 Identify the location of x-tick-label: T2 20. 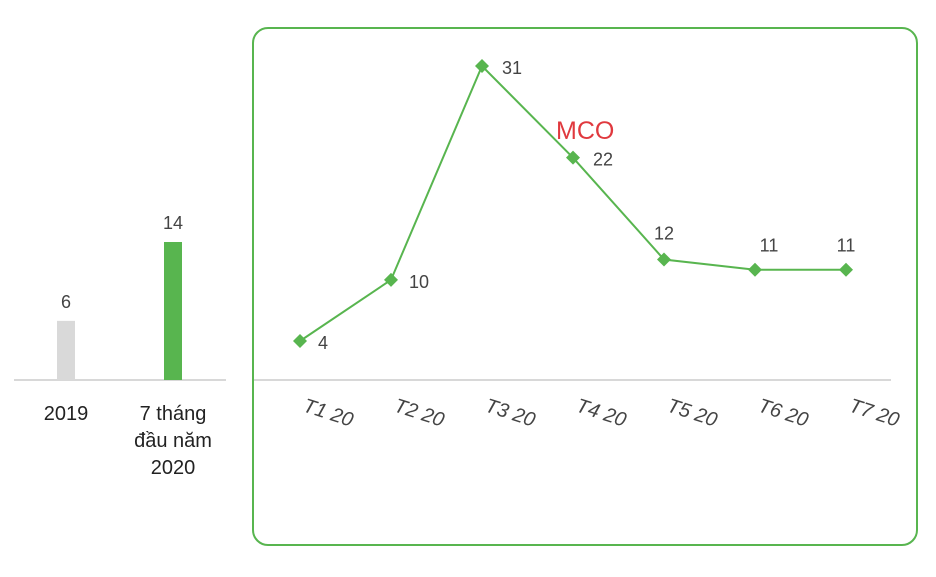
(418, 413).